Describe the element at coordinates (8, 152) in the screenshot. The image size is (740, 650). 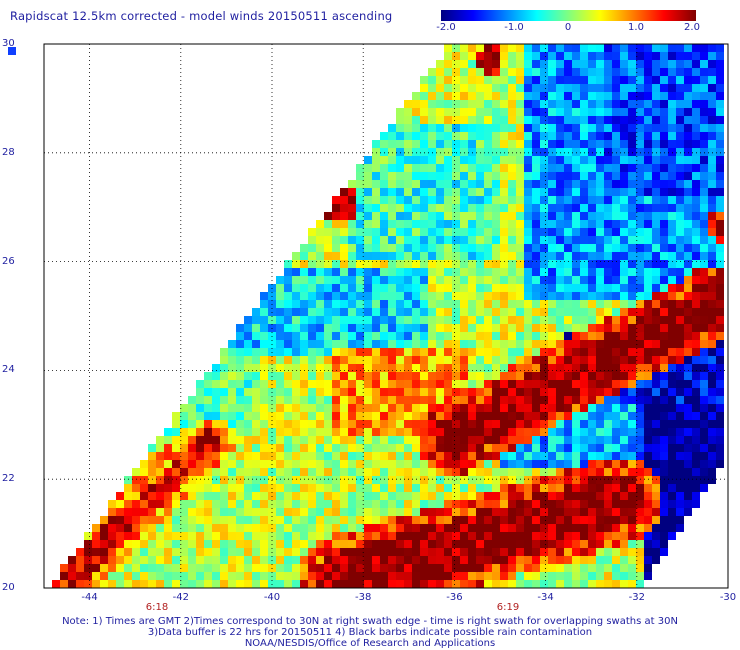
I see `latitude-label: 28` at that location.